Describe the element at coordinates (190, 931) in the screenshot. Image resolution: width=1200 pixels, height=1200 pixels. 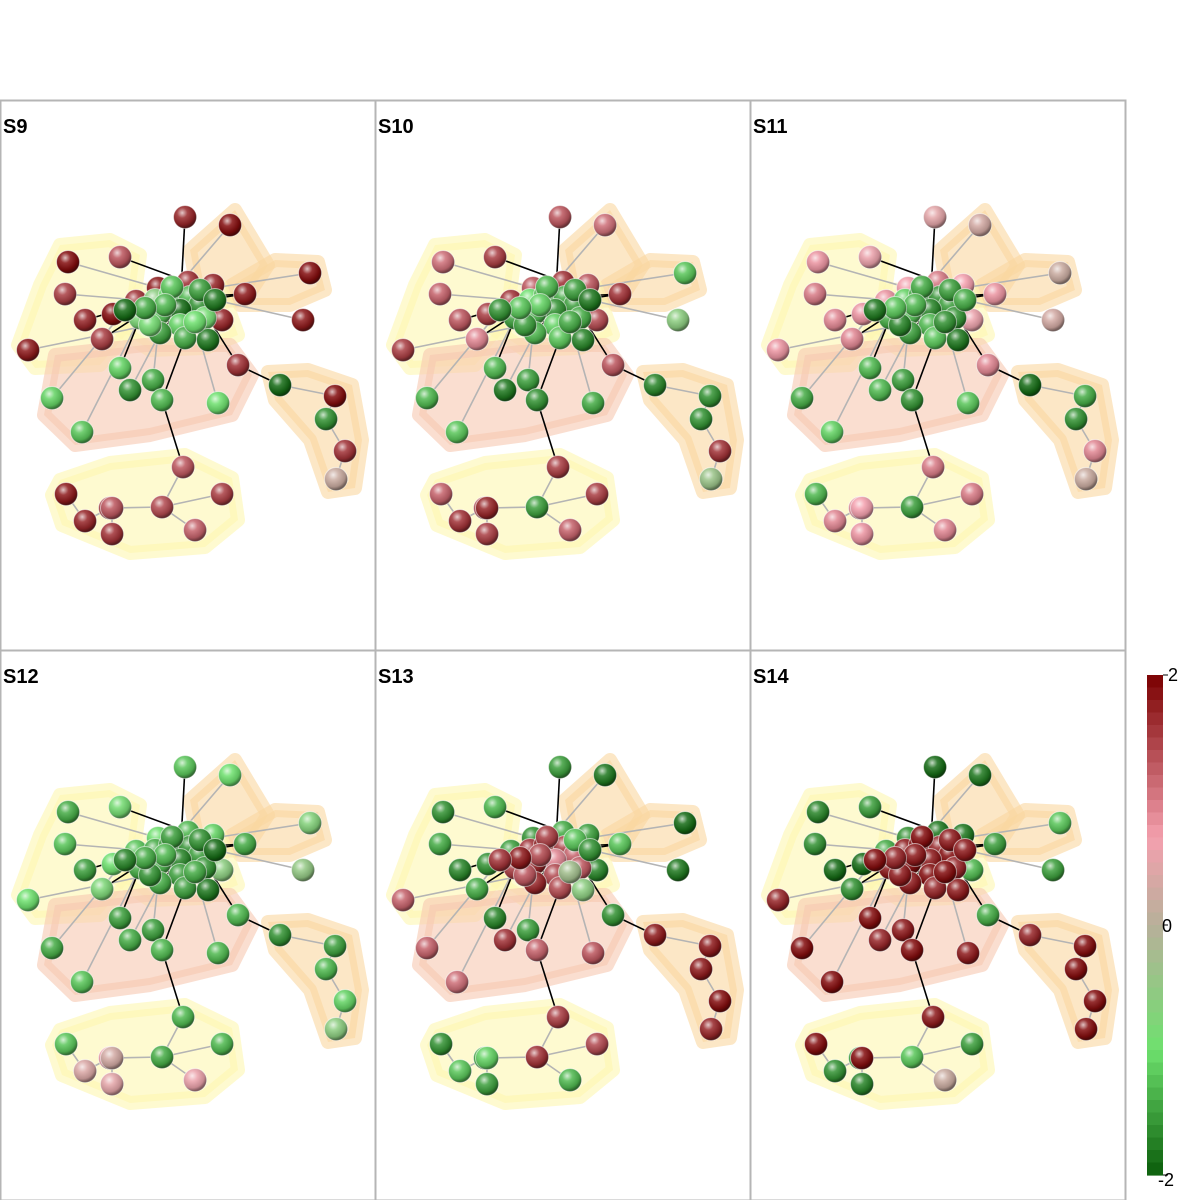
I see `network-graph` at that location.